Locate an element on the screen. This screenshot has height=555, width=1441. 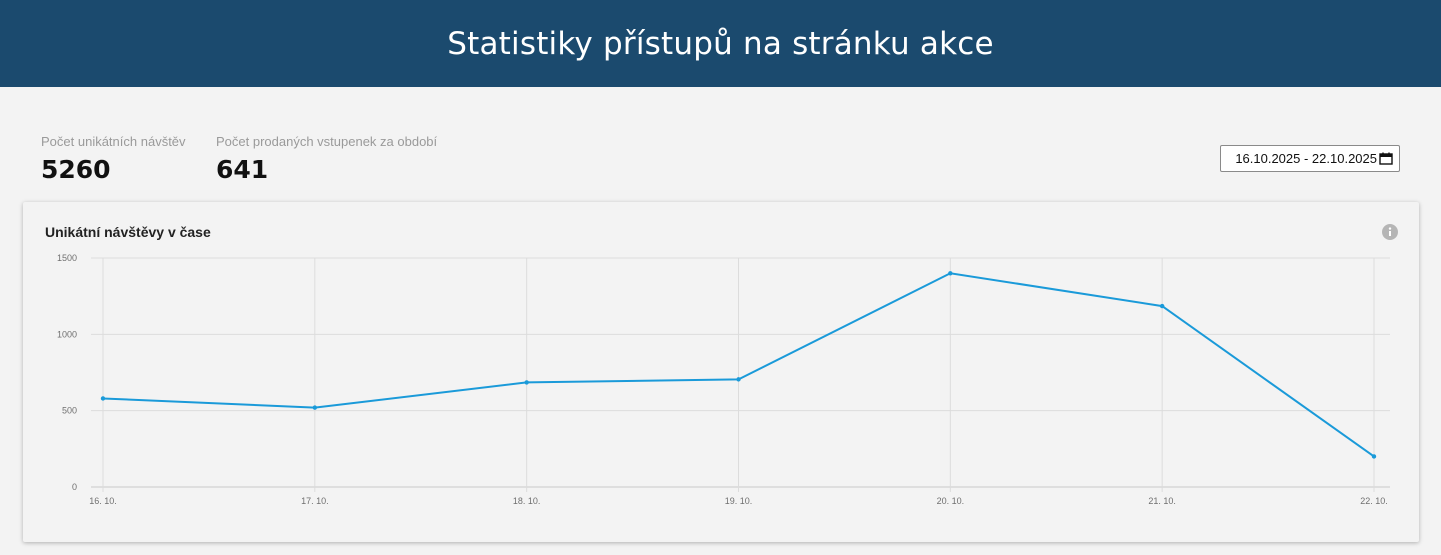
date-range-picker: 16.10.2025 - 22.10.2025 is located at coordinates (1310, 158).